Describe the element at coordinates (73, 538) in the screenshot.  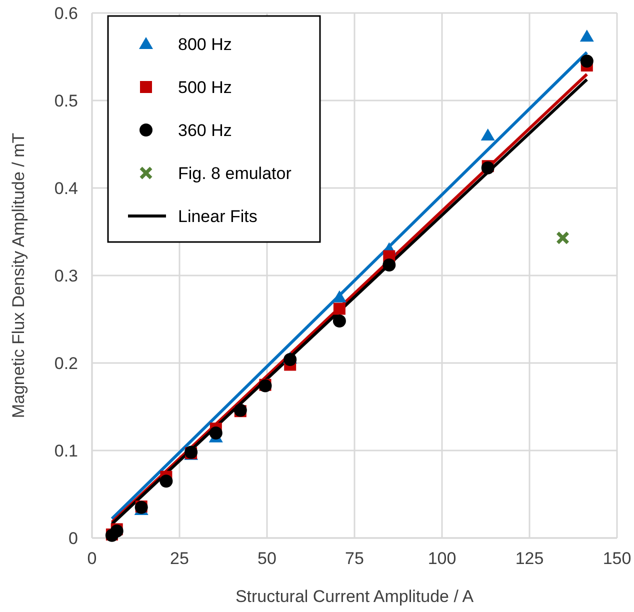
I see `y-tick-label: 0` at that location.